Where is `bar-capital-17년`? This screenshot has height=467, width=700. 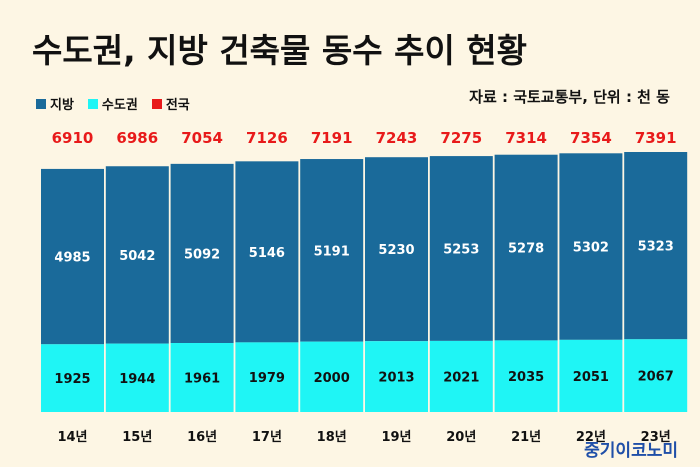
bar-capital-17년 is located at coordinates (267, 377).